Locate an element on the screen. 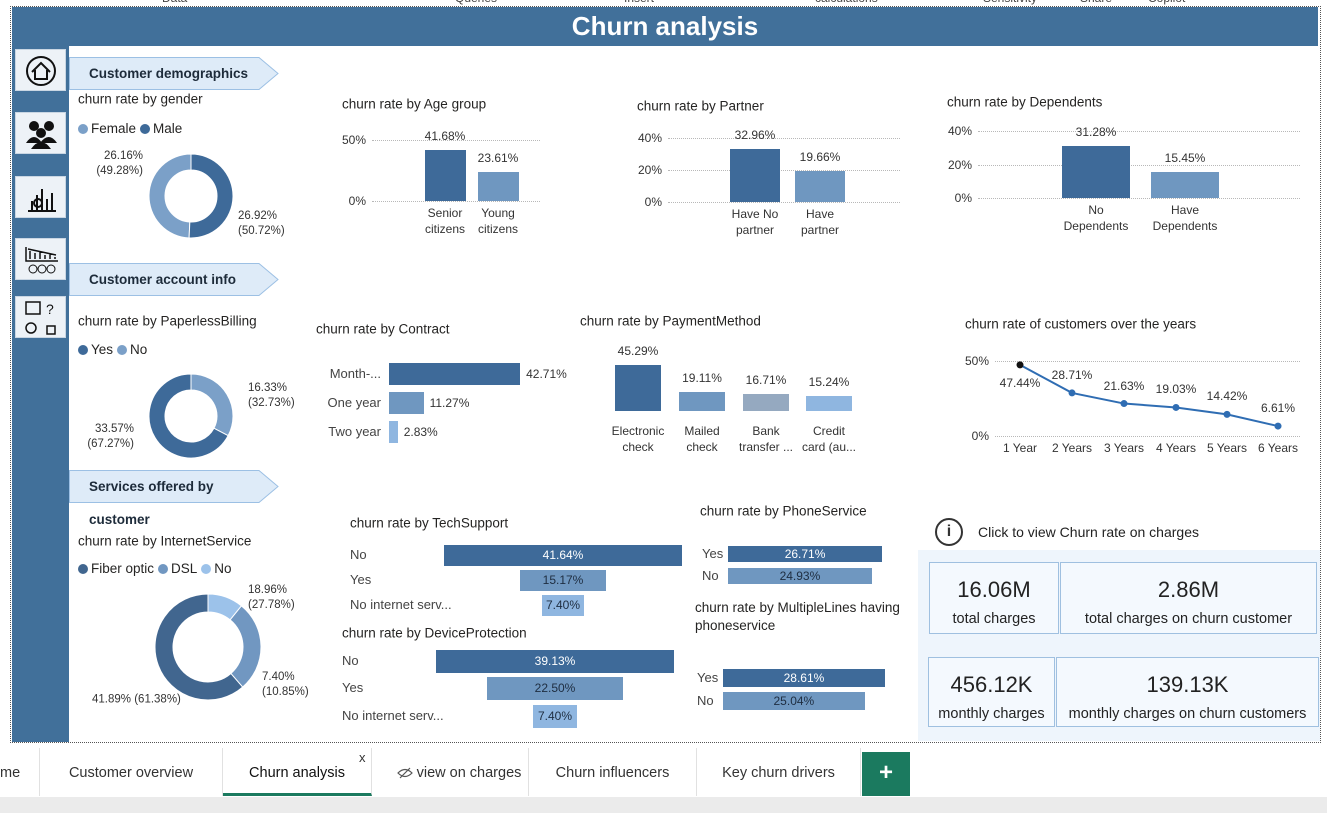 Image resolution: width=1327 pixels, height=813 pixels. y-tick-label: 50% is located at coordinates (976, 361).